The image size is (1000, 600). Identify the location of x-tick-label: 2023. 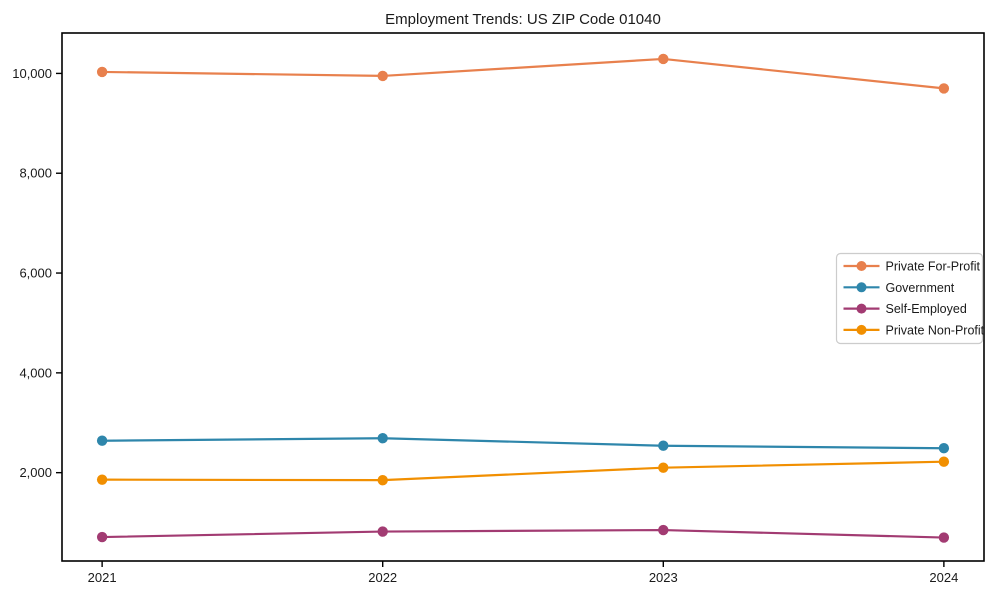
(663, 577).